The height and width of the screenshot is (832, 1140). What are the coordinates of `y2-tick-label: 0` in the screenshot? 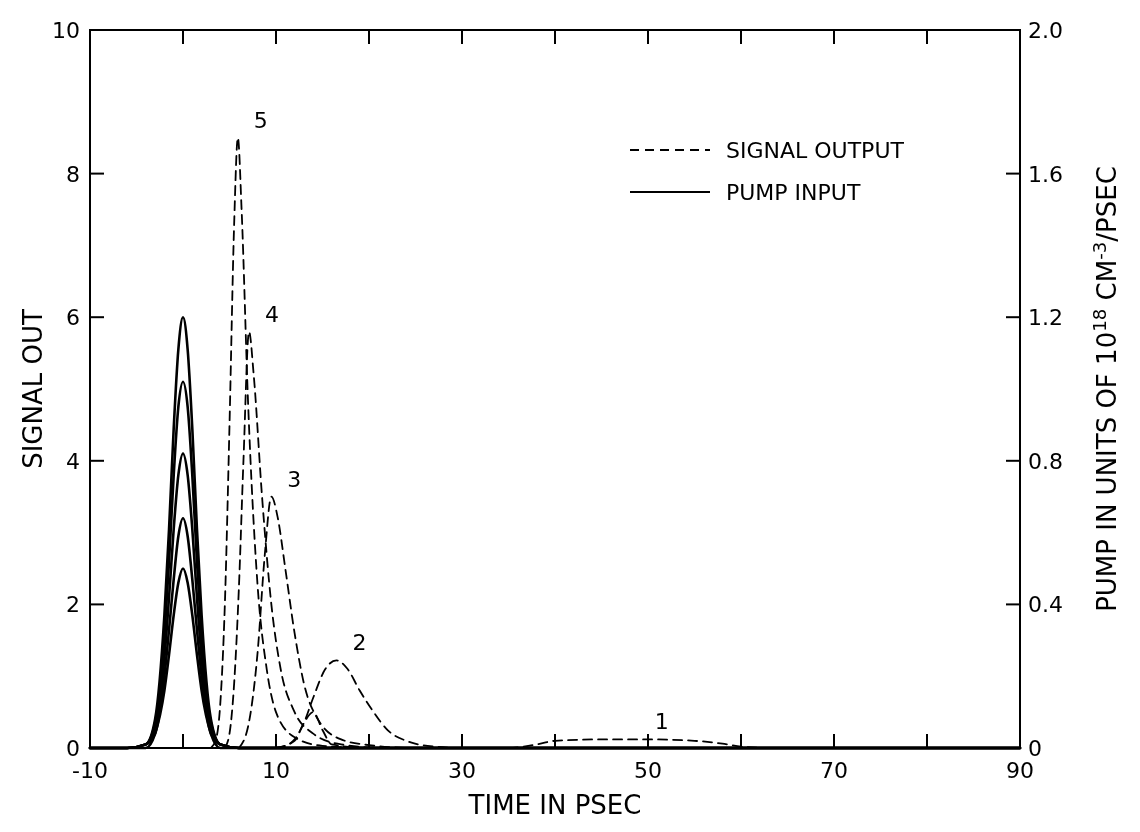 It's located at (1035, 748).